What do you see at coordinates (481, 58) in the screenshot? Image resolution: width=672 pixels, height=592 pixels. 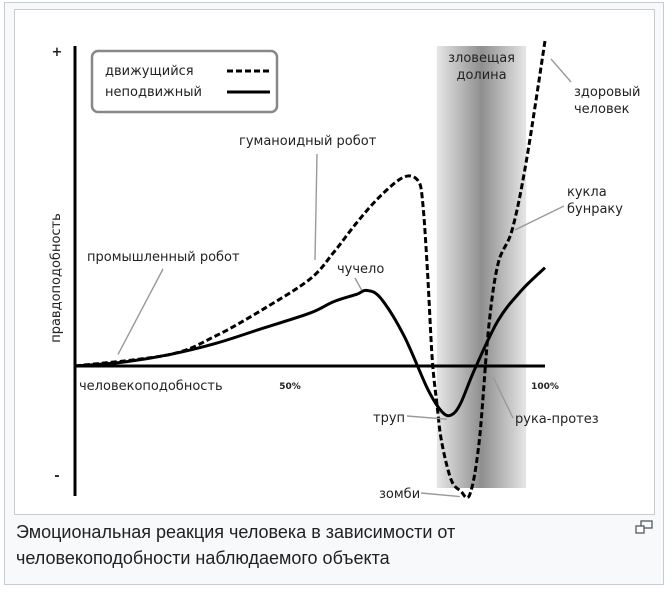 I see `region-label-line: зловещая` at bounding box center [481, 58].